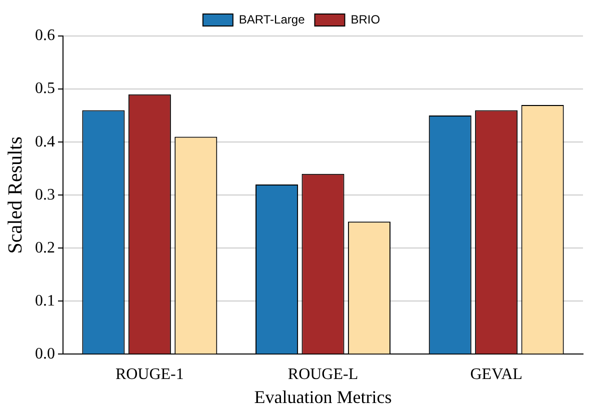  Describe the element at coordinates (272, 19) in the screenshot. I see `legend-label: BART-Large` at that location.